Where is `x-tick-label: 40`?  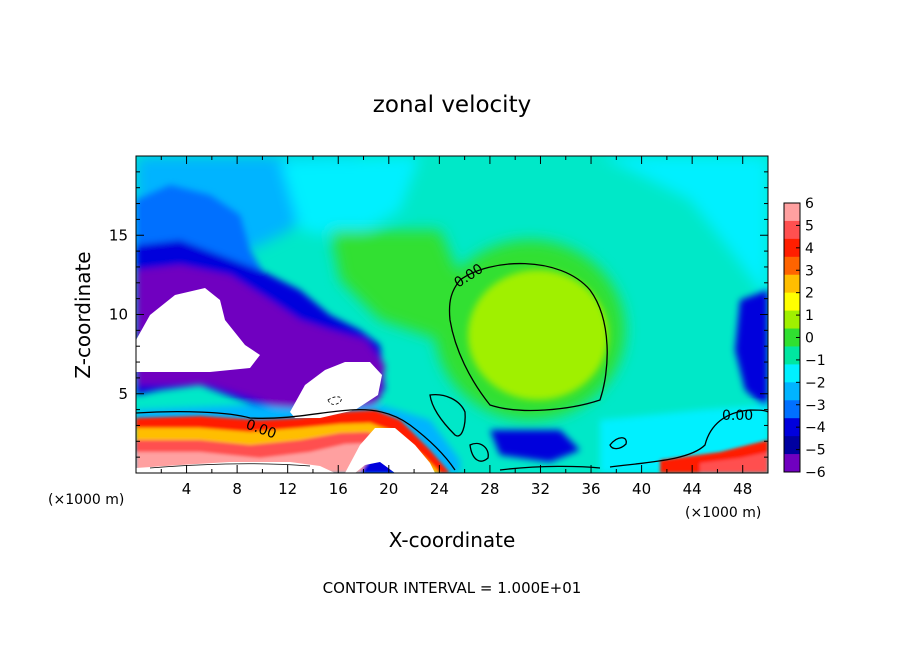
x-tick-label: 40 is located at coordinates (641, 489).